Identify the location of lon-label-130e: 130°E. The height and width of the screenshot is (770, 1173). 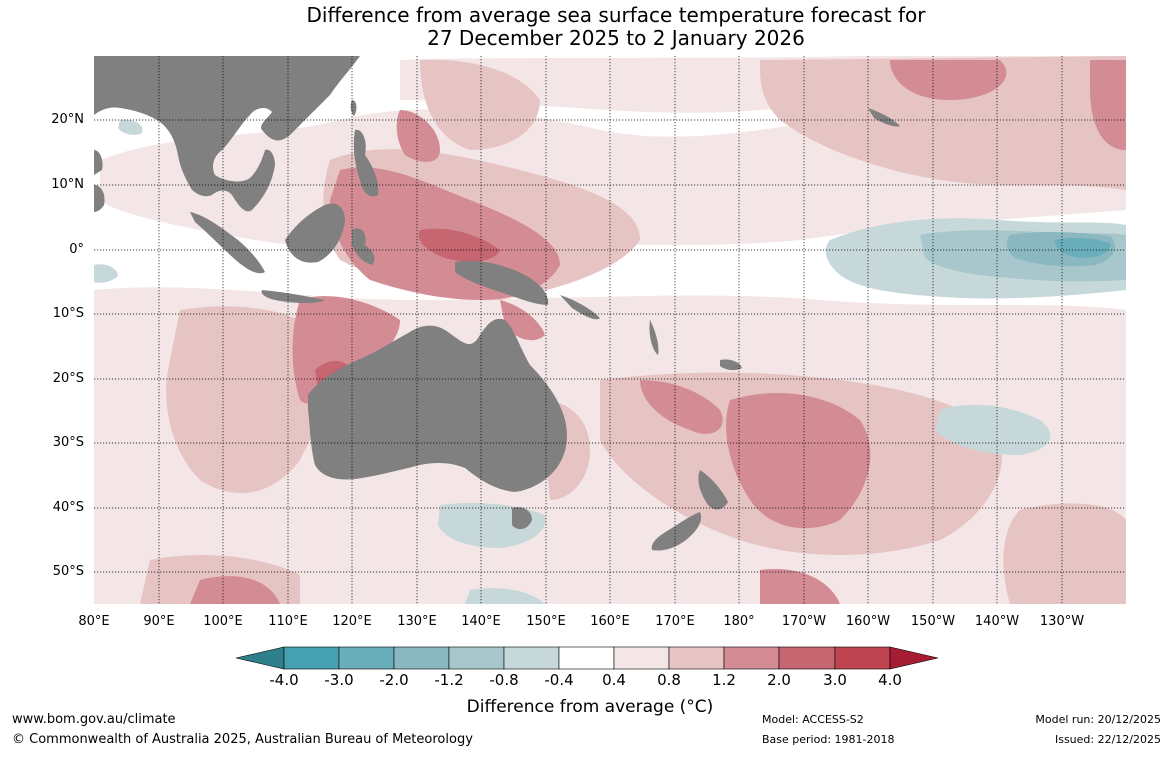
(417, 621).